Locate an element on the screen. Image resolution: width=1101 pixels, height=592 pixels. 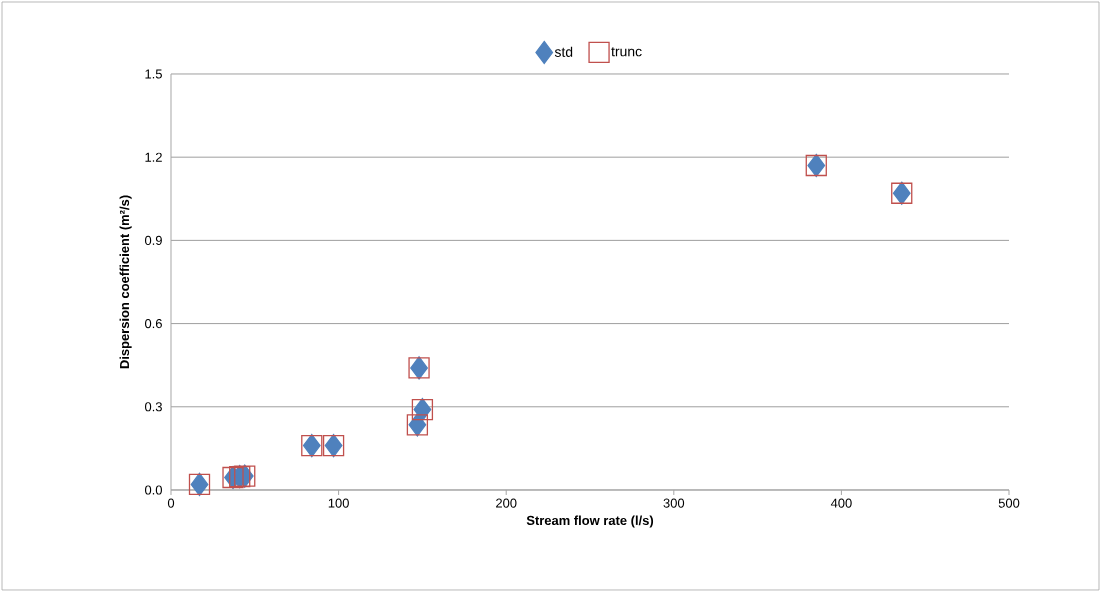
y-tick-label: 0.0 is located at coordinates (153, 490).